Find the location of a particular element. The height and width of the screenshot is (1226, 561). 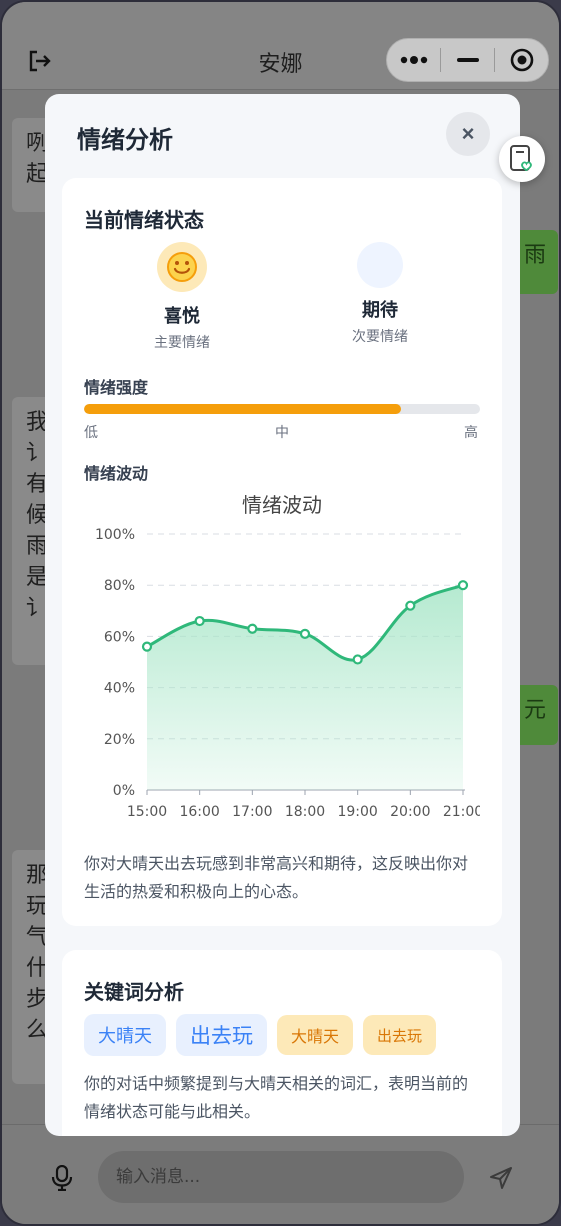

emotion-diary-button is located at coordinates (522, 159).